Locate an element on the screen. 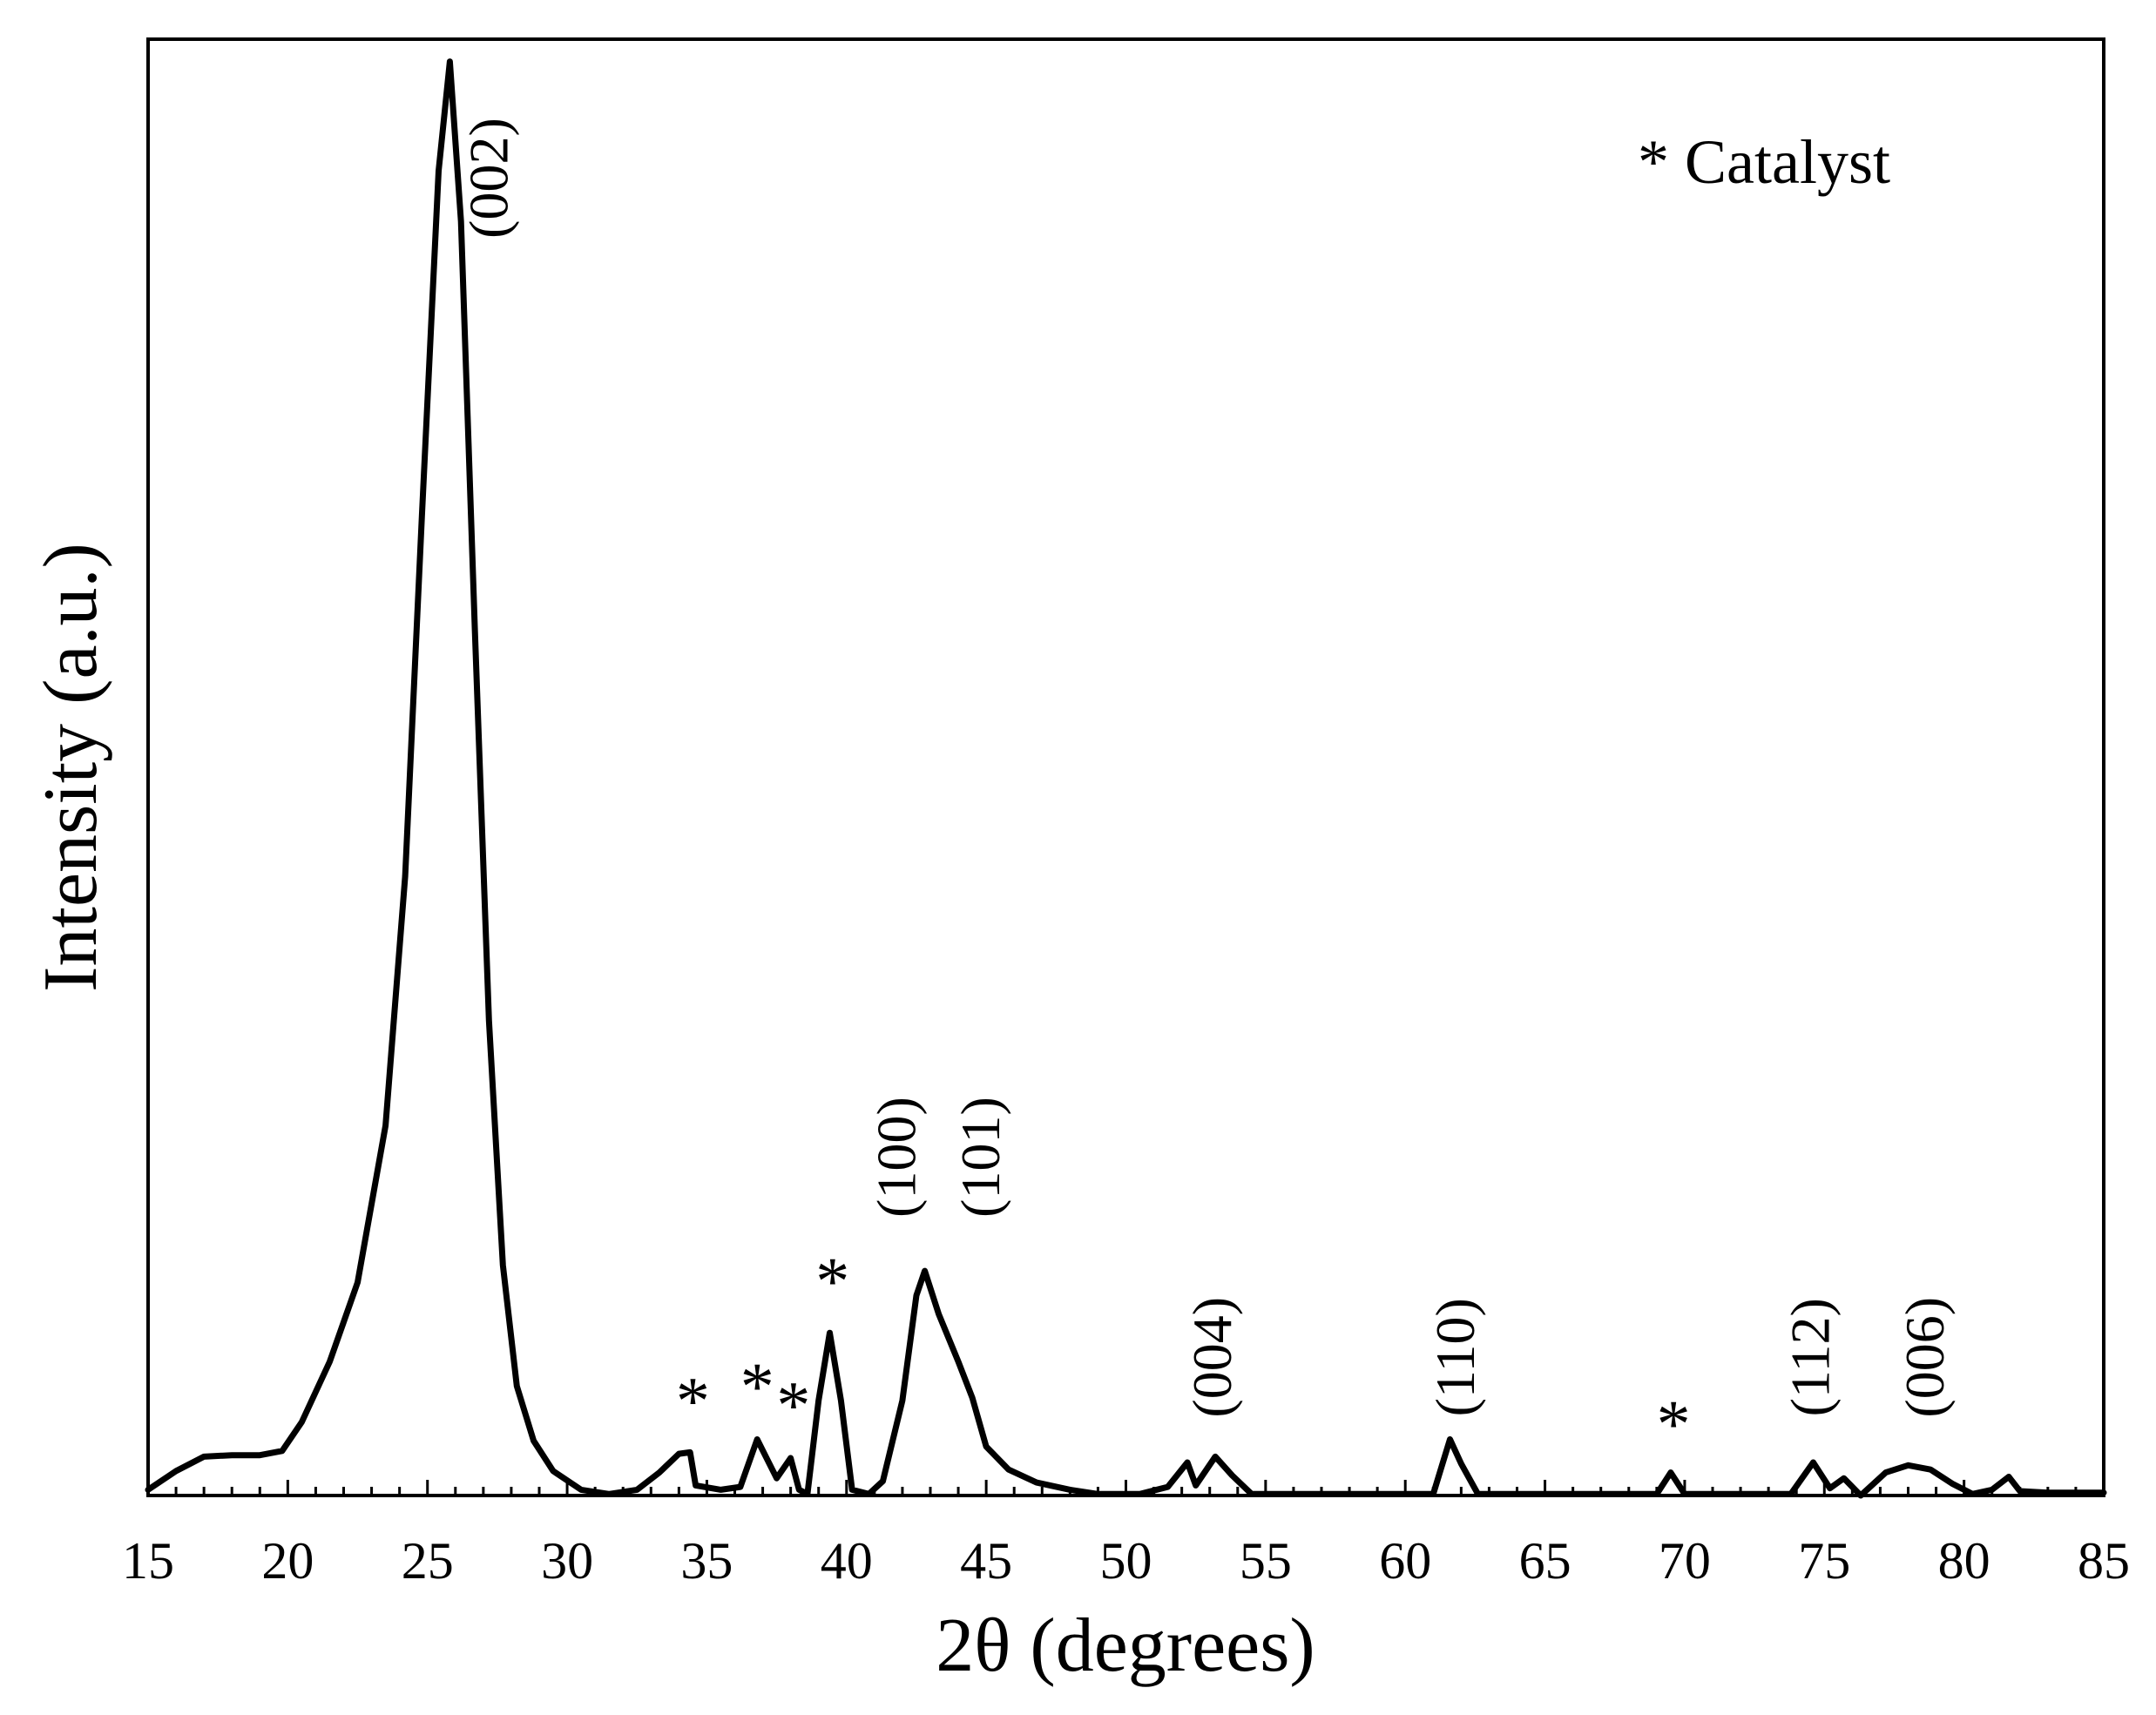 This screenshot has width=2156, height=1715. x-axis-tick-labels: 15 20 25 30 35 40 45 50 55 60 65 70 75 80 85 is located at coordinates (1126, 1561).